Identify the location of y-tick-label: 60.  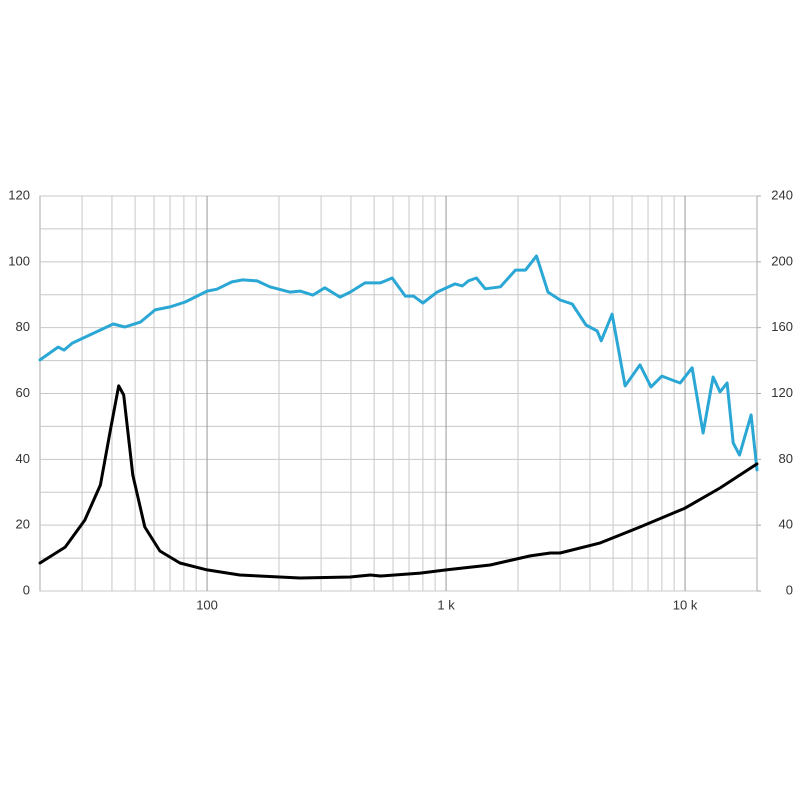
(23, 392).